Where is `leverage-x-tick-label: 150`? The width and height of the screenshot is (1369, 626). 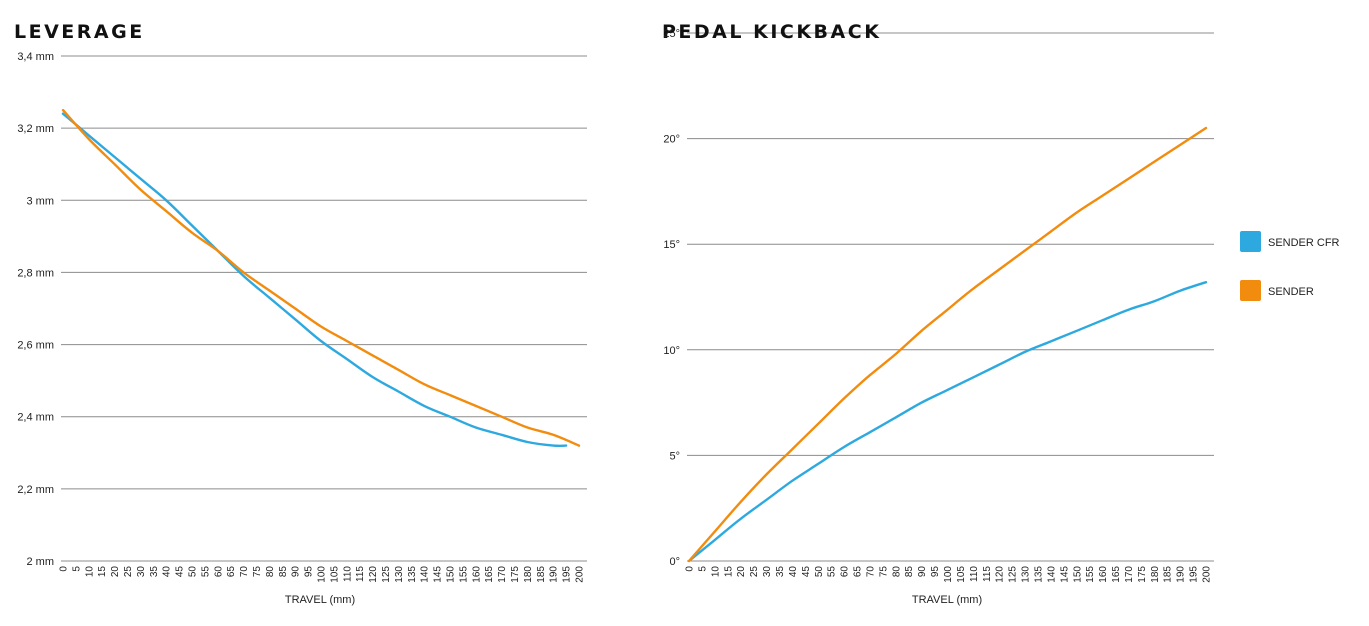 leverage-x-tick-label: 150 is located at coordinates (451, 574).